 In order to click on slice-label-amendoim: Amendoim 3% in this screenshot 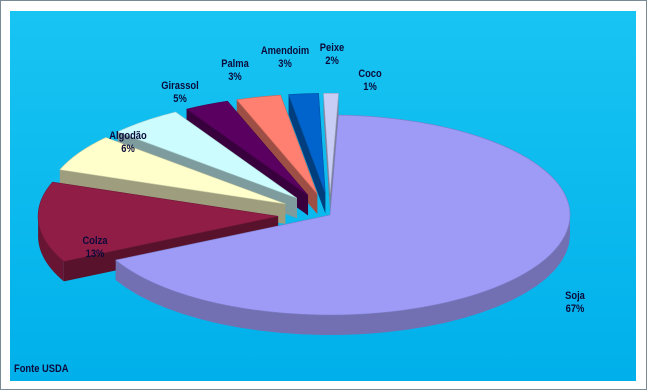, I will do `click(285, 58)`.